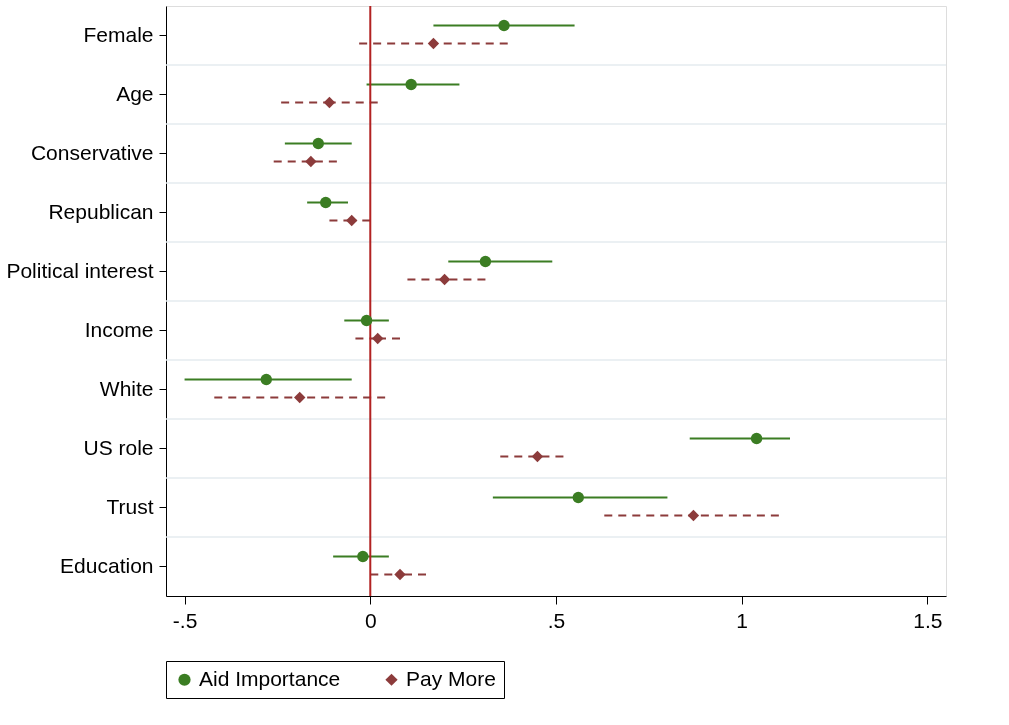 The width and height of the screenshot is (1009, 725). I want to click on x-tick-label: 0, so click(370, 620).